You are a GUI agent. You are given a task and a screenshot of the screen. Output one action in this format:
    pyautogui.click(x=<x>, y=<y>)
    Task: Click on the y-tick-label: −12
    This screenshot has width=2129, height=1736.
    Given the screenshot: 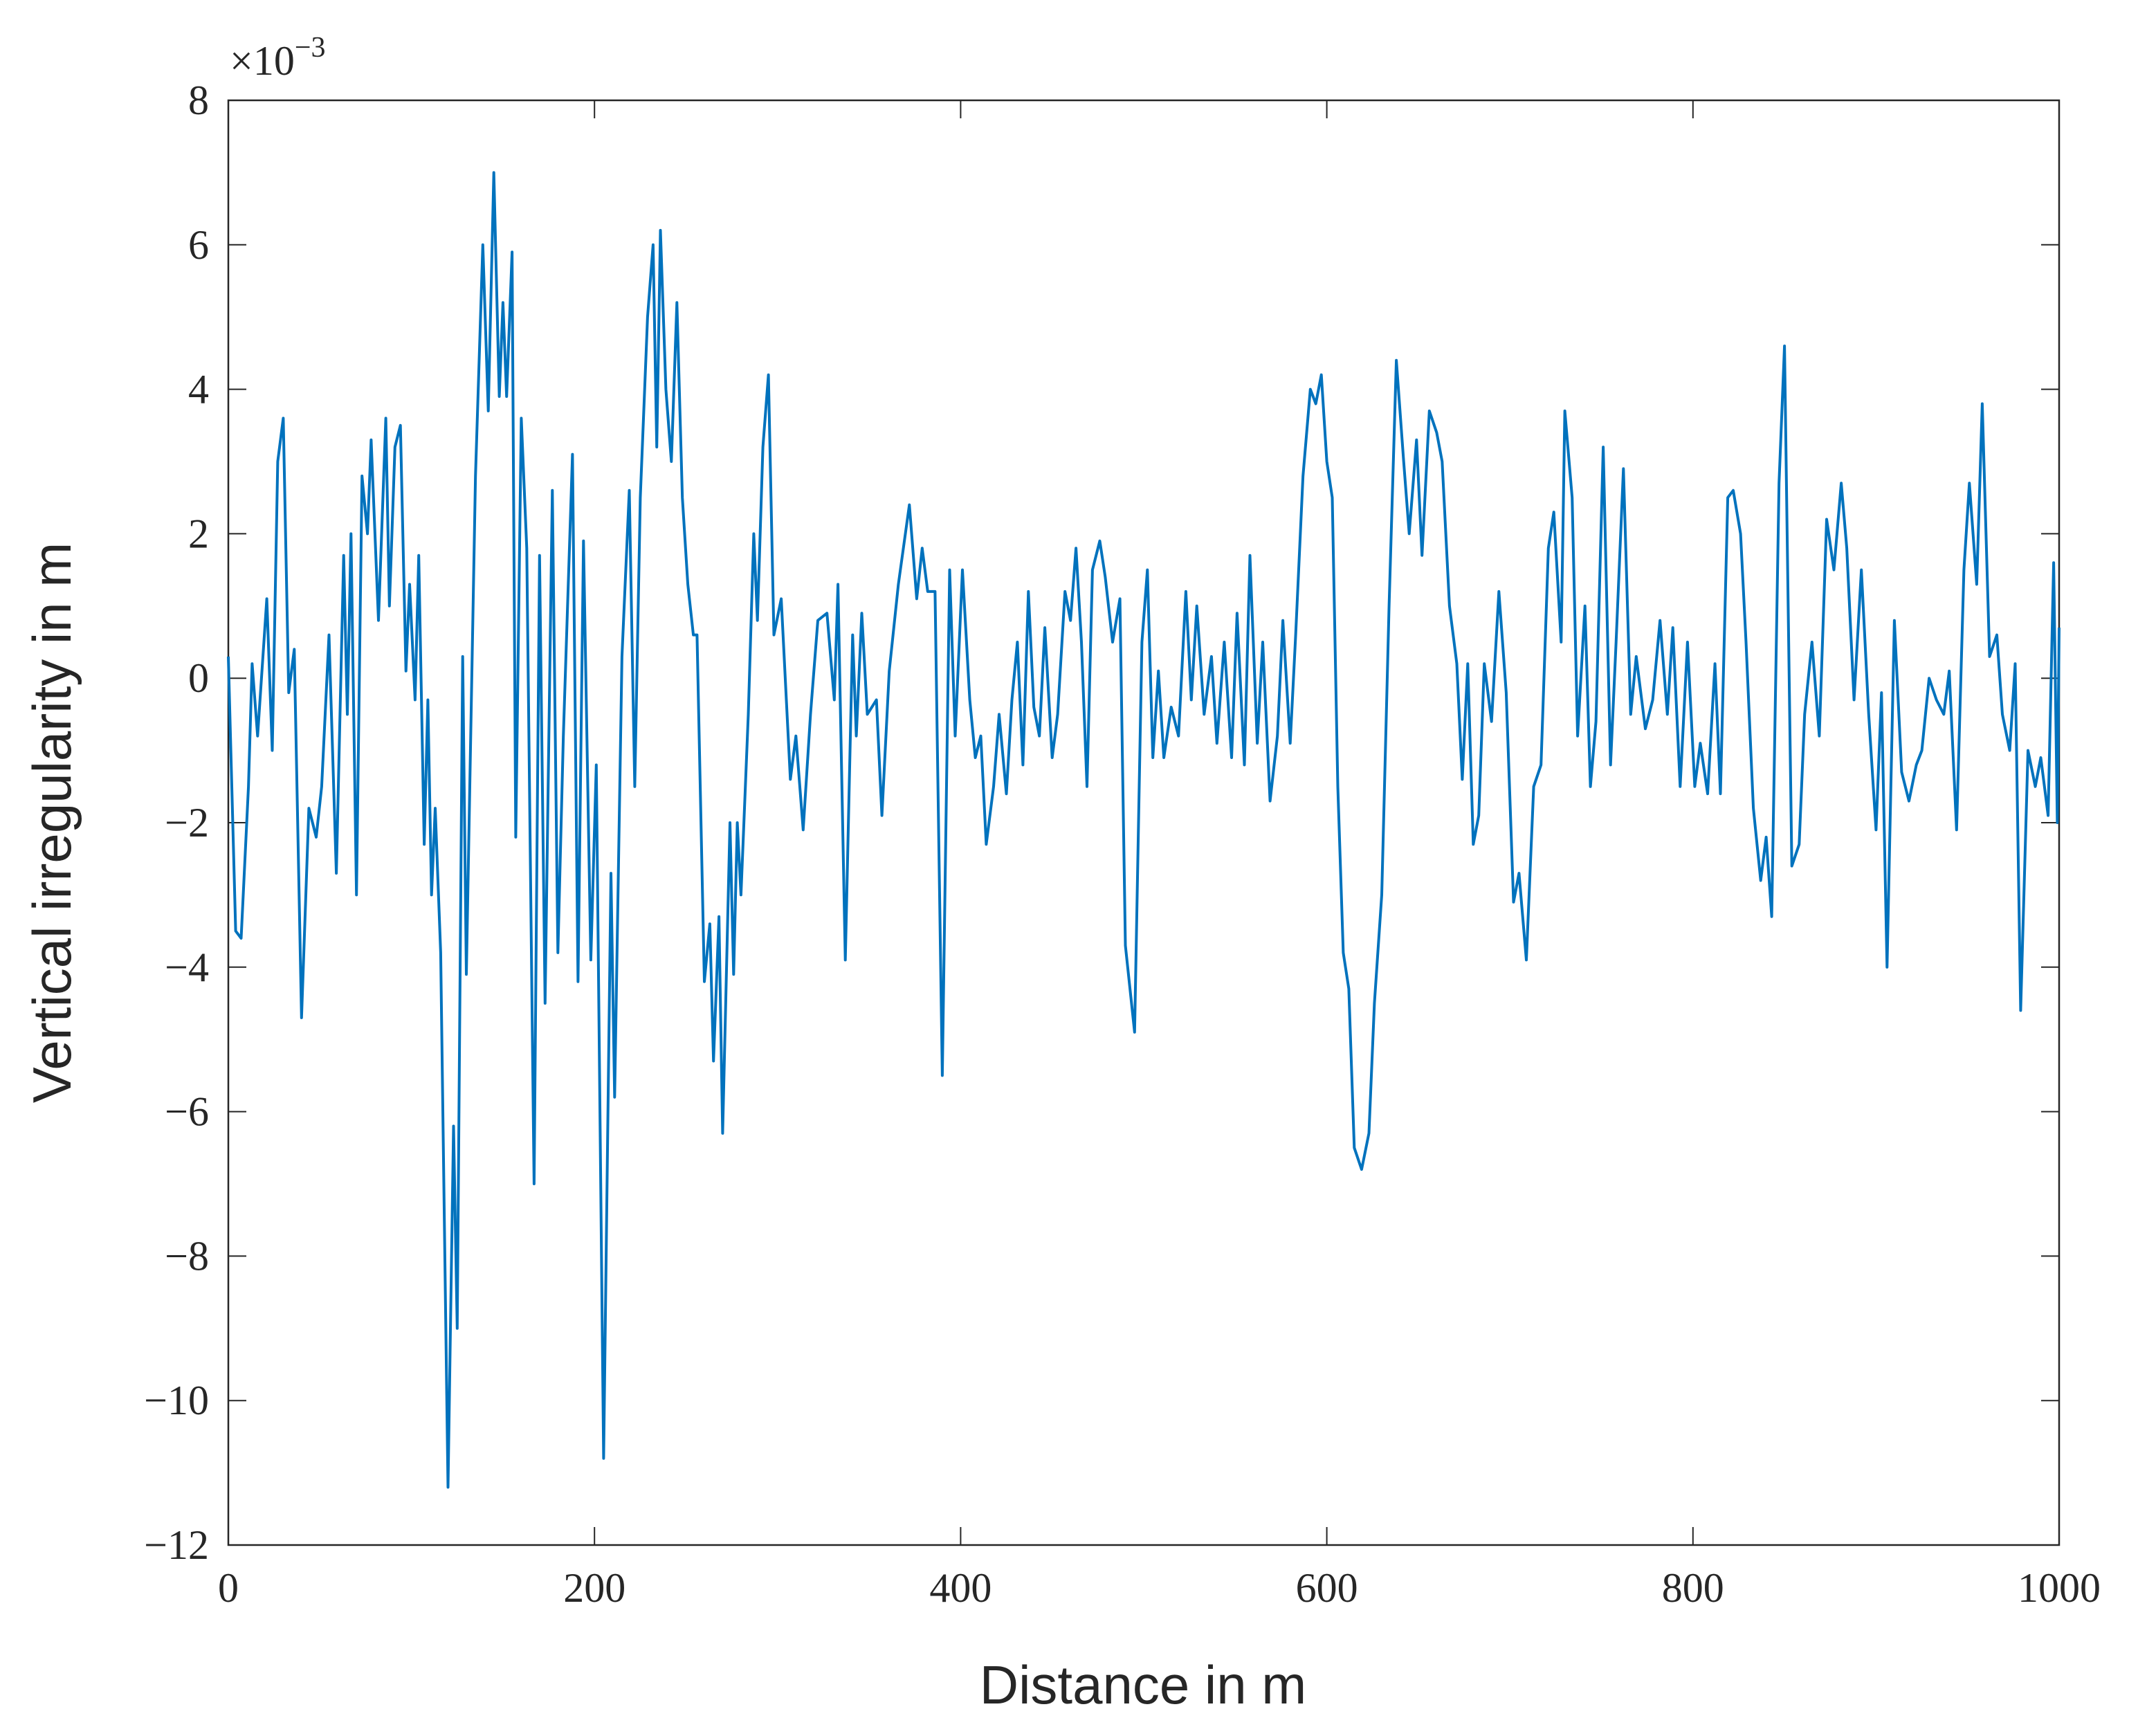 What is the action you would take?
    pyautogui.click(x=176, y=1545)
    